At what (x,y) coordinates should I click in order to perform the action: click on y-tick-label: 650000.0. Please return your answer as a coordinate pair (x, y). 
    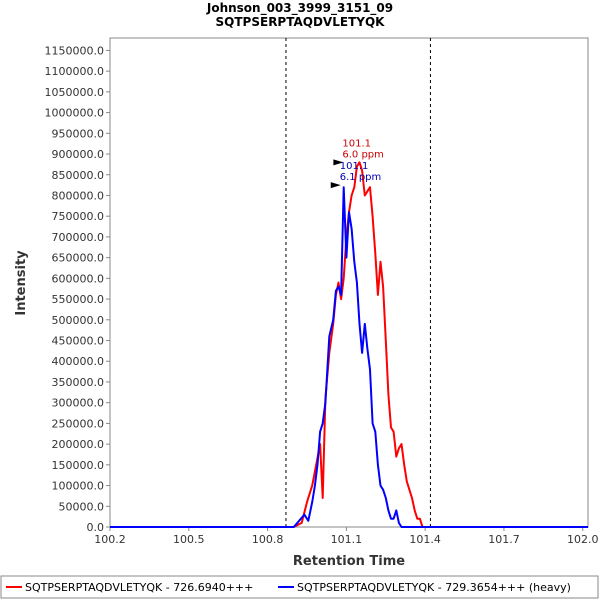
    Looking at the image, I should click on (78, 258).